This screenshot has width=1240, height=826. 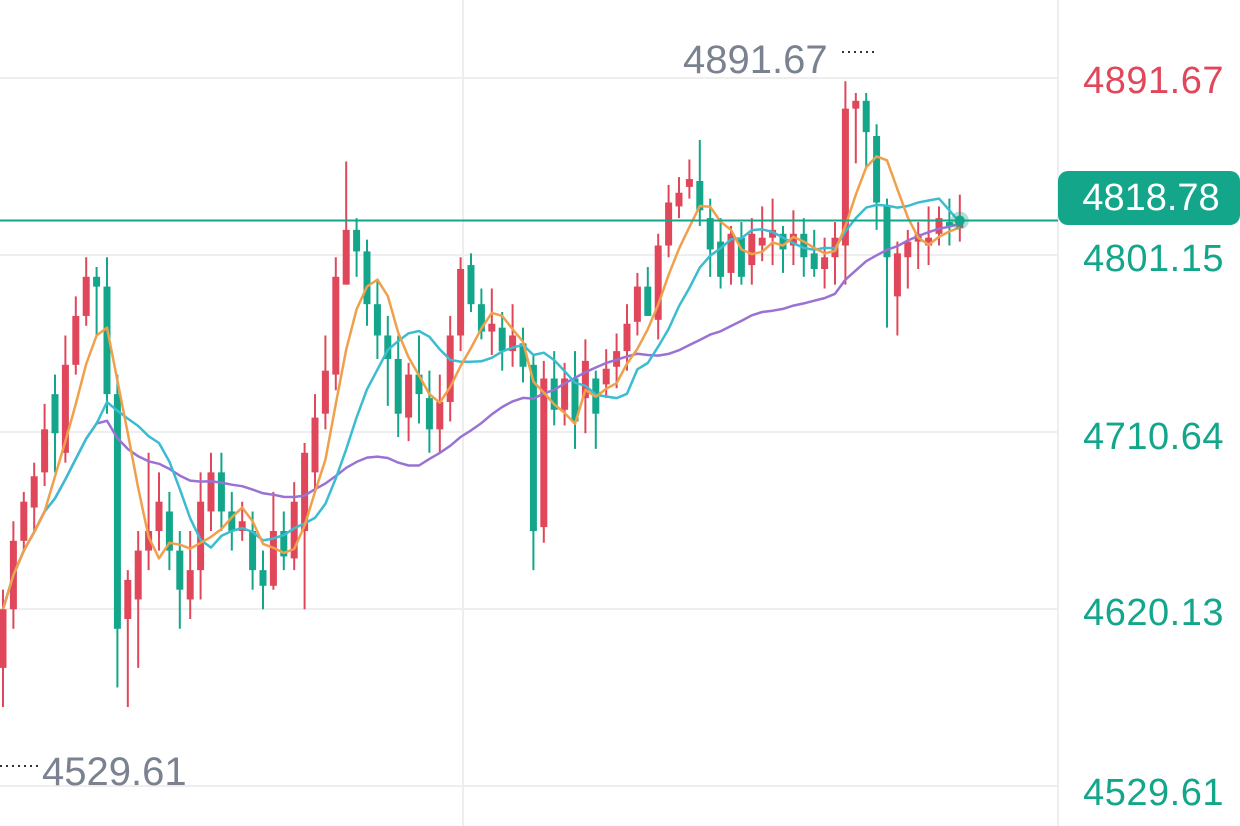 I want to click on price-axis-label-2: 4710.64, so click(x=1153, y=437).